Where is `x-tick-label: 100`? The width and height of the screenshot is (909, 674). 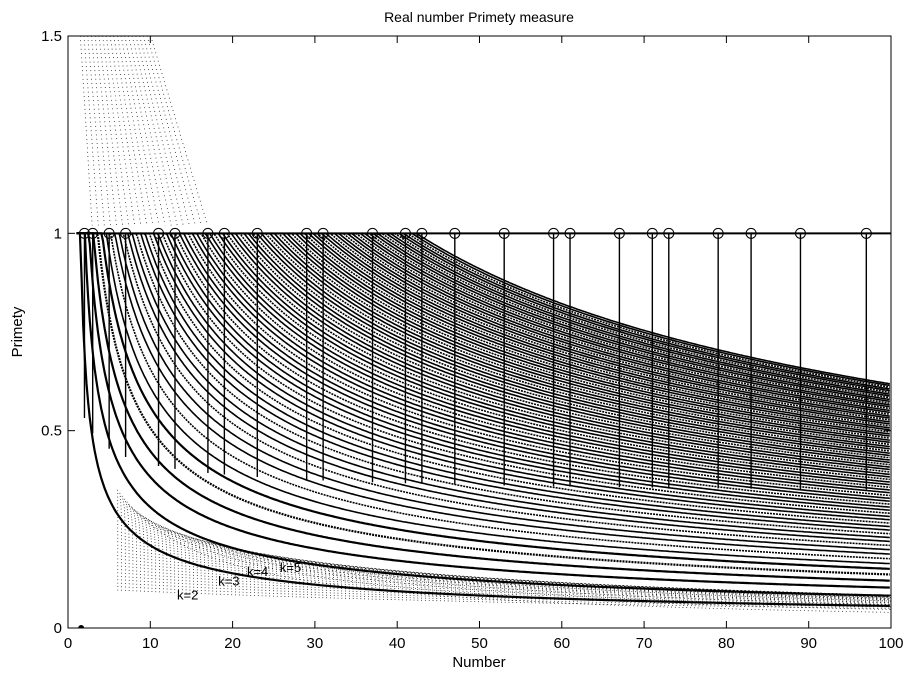 x-tick-label: 100 is located at coordinates (890, 643).